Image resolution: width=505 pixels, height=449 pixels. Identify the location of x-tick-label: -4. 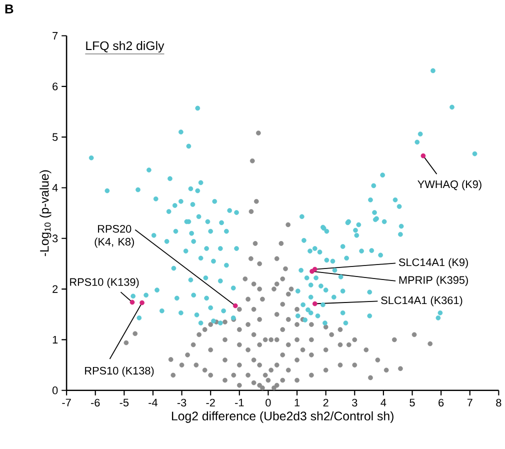
(153, 402).